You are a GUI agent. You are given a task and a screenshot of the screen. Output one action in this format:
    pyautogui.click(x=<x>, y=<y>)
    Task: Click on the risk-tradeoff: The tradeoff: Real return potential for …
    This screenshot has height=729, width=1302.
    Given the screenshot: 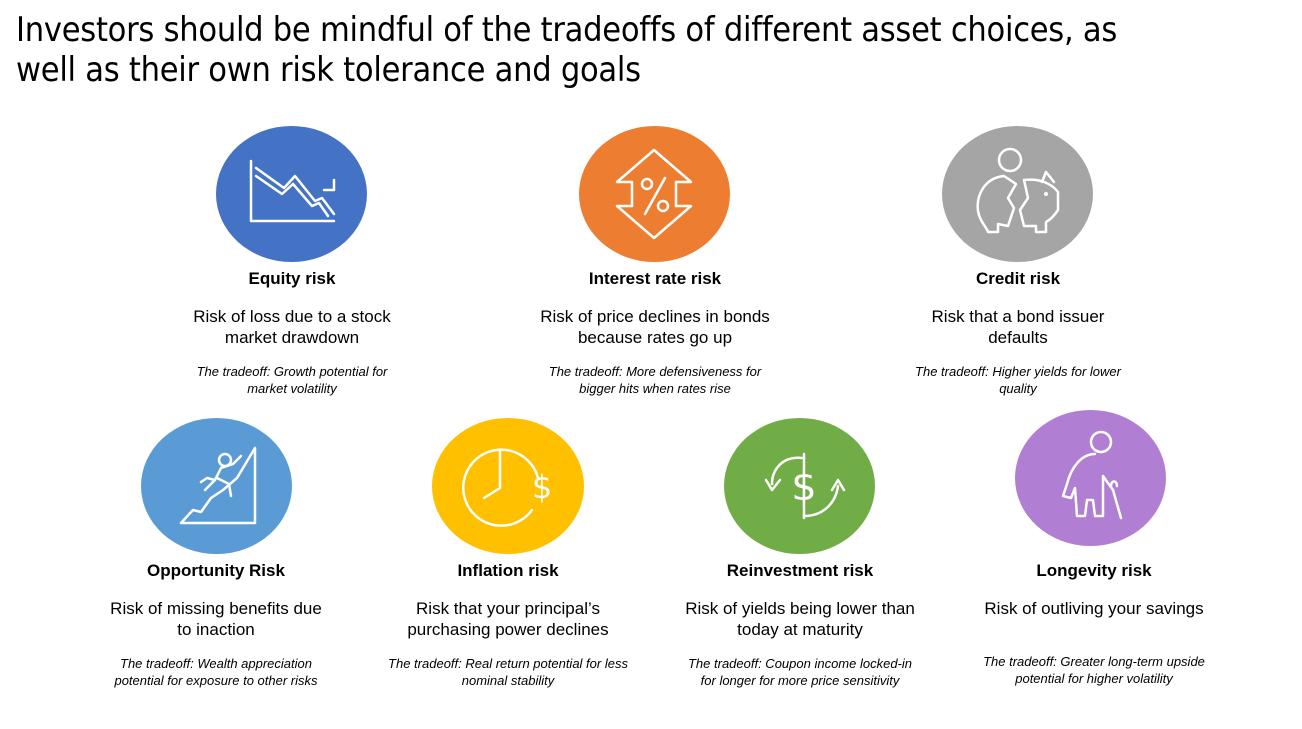 What is the action you would take?
    pyautogui.click(x=508, y=672)
    